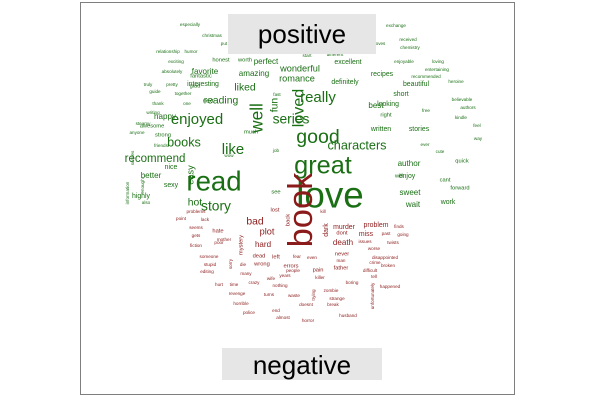  What do you see at coordinates (201, 77) in the screenshot?
I see `word-positive-fantastic: fantastic` at bounding box center [201, 77].